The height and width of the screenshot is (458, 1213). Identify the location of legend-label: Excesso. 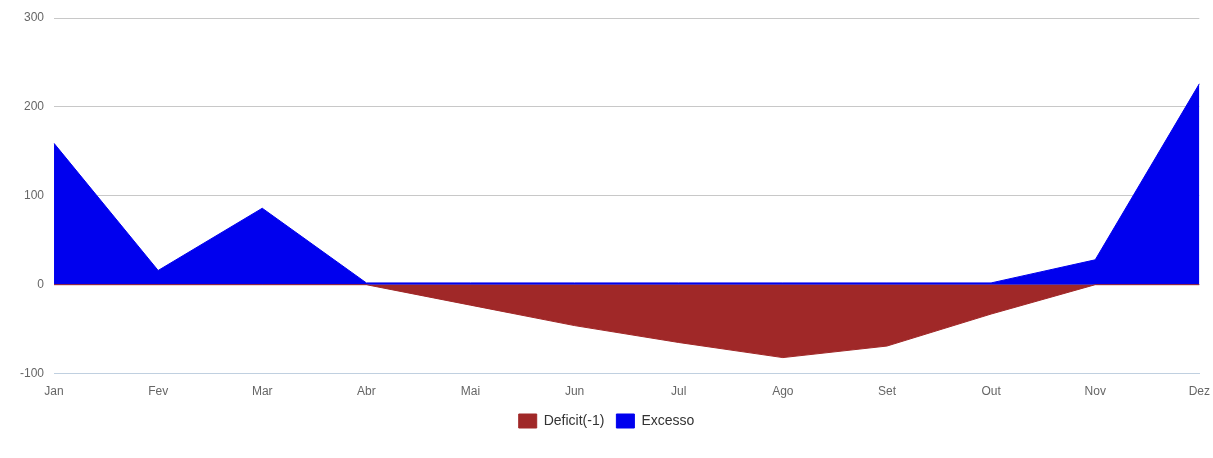
(668, 419).